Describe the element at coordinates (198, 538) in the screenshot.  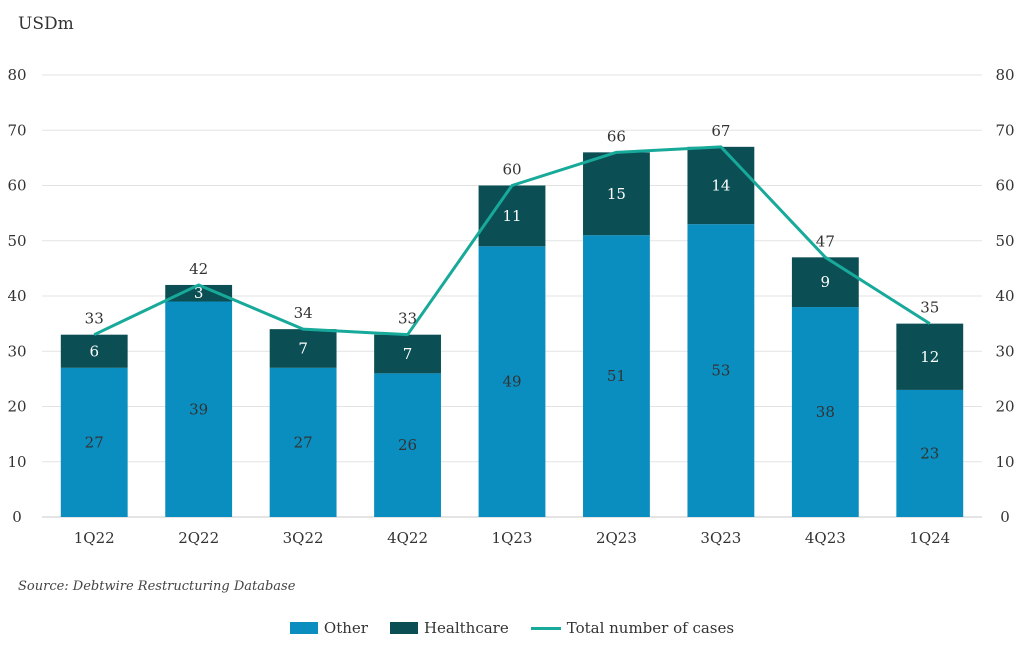
I see `x-tick-label: 2Q22` at that location.